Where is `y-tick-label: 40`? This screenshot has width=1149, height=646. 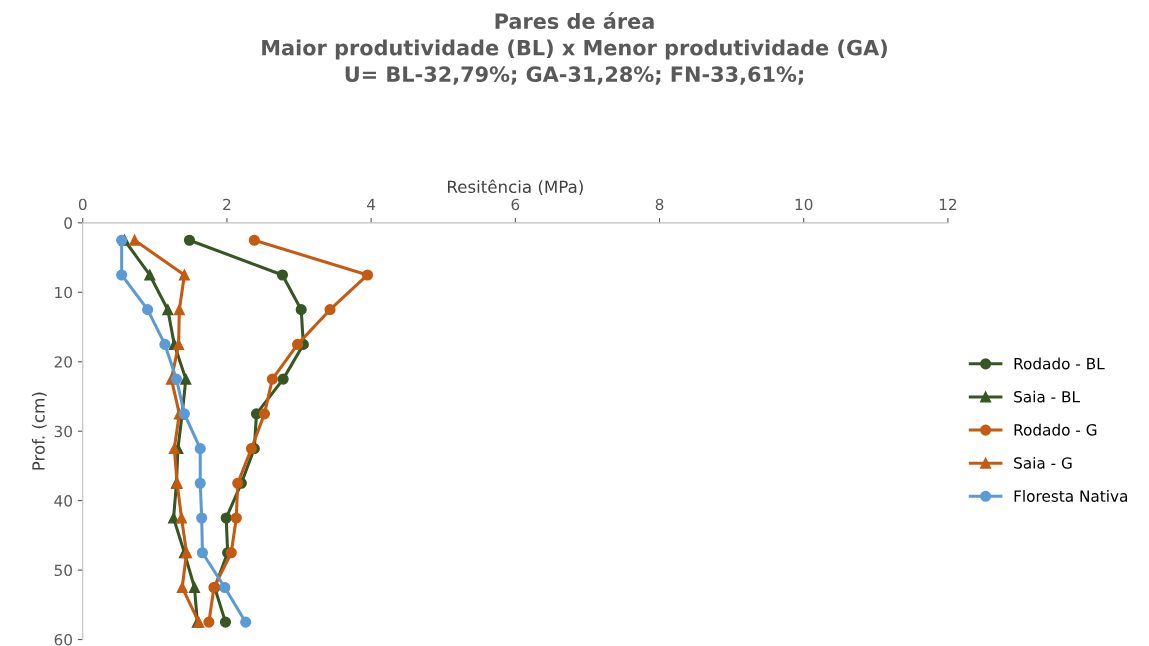
y-tick-label: 40 is located at coordinates (63, 501).